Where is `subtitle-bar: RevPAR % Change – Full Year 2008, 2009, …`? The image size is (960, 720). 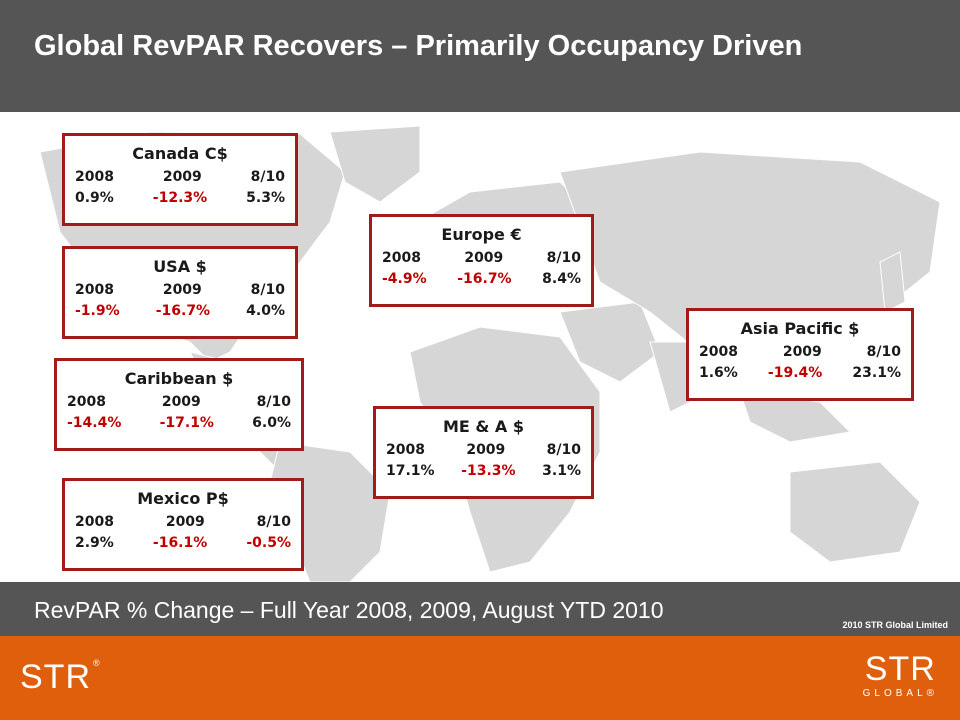 subtitle-bar: RevPAR % Change – Full Year 2008, 2009, … is located at coordinates (480, 609).